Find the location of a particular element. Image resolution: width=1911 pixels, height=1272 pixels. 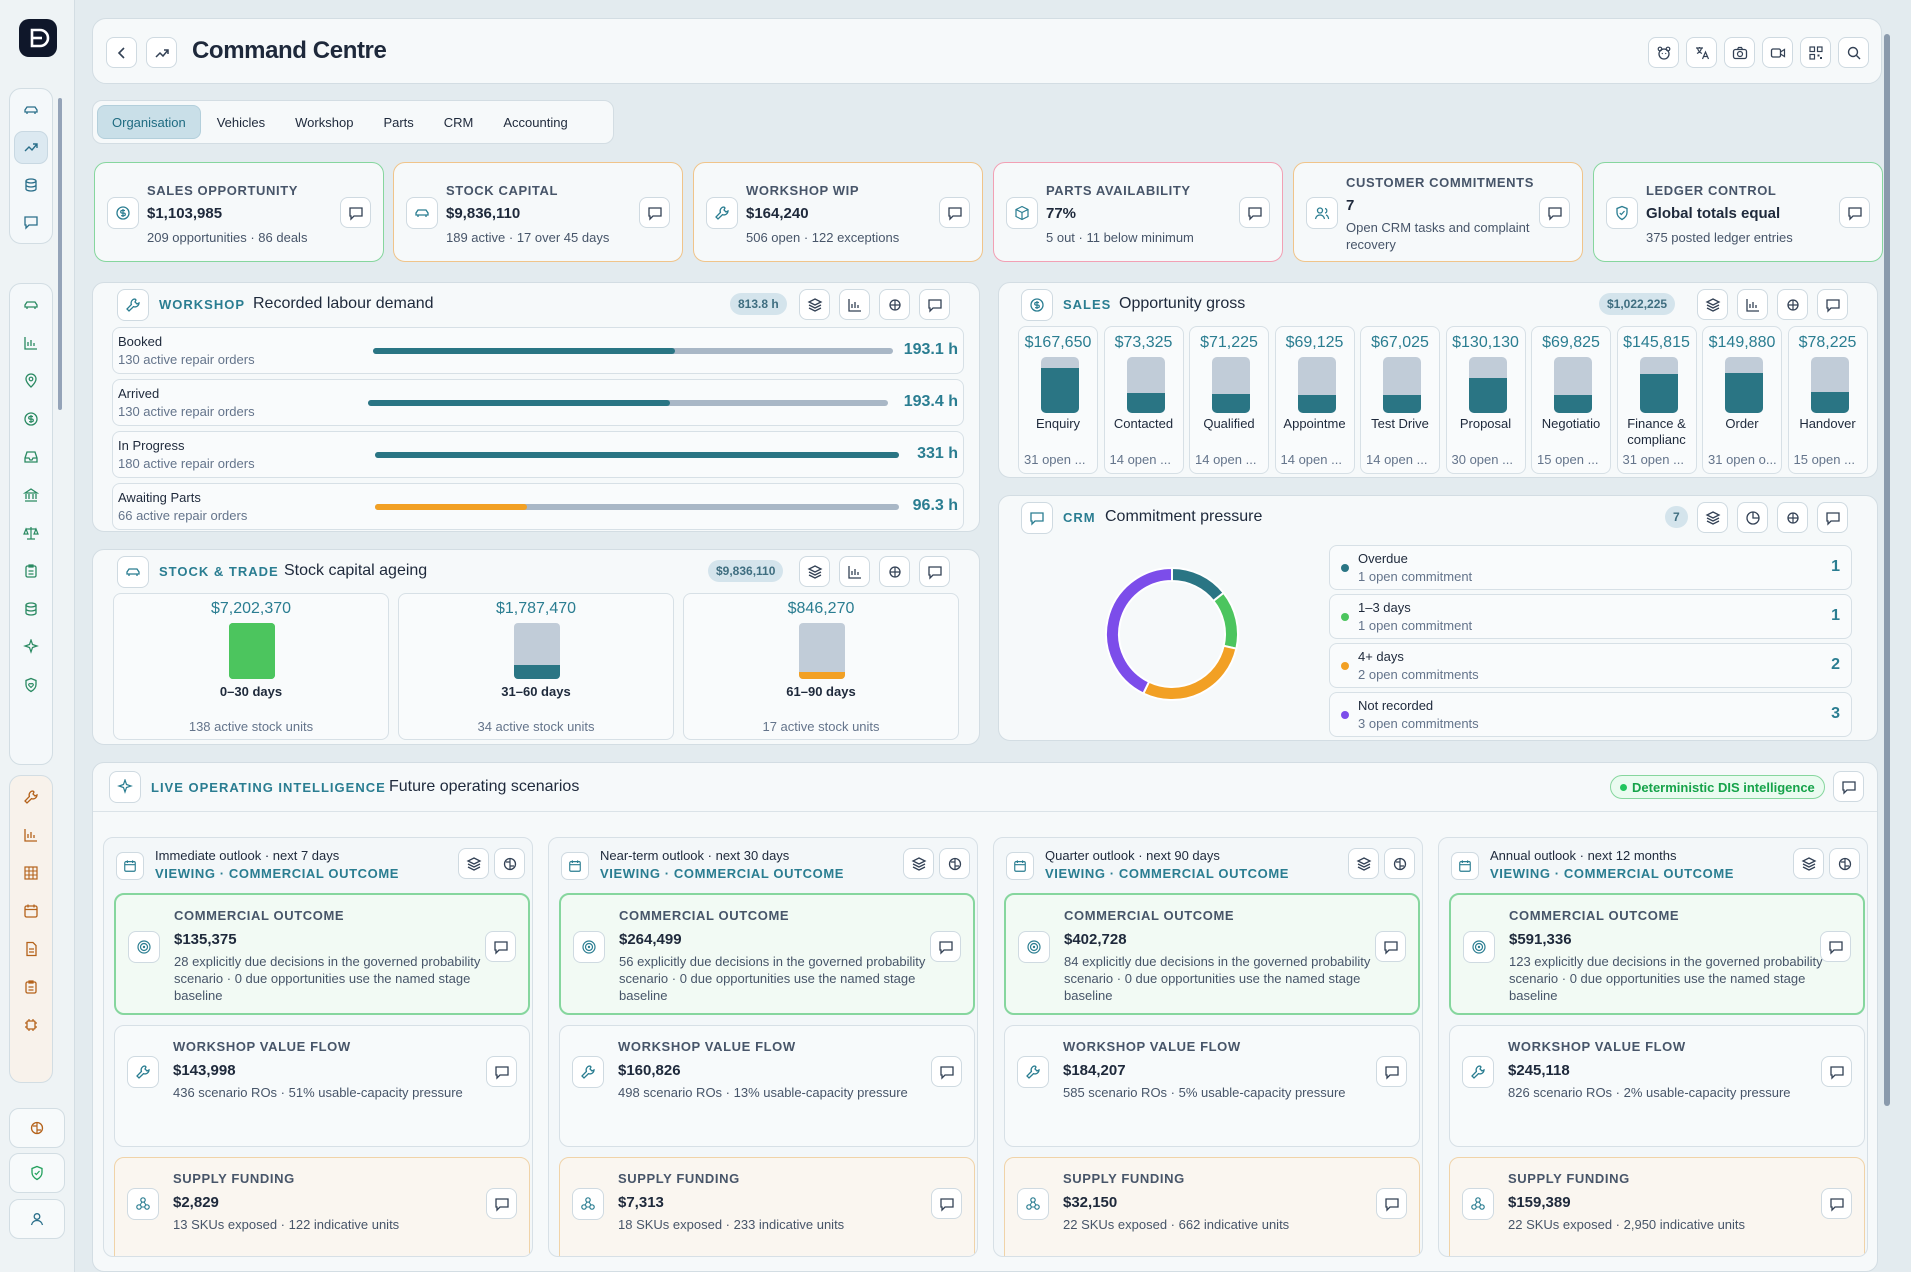

crm-pie-button is located at coordinates (1752, 517).